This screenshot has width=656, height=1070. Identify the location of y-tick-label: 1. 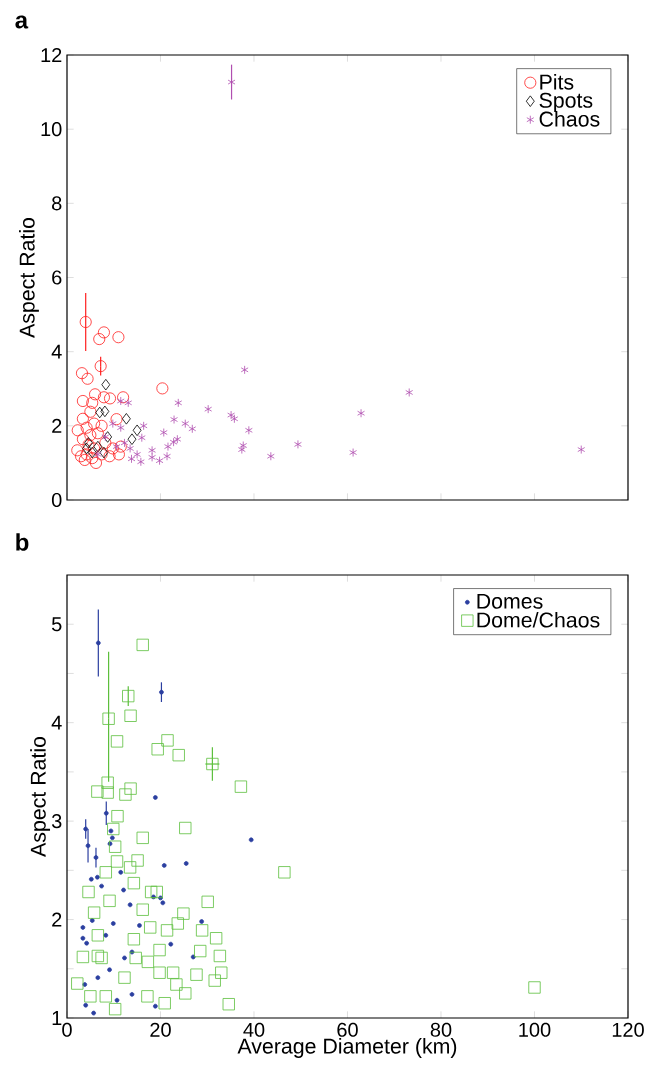
(57, 1018).